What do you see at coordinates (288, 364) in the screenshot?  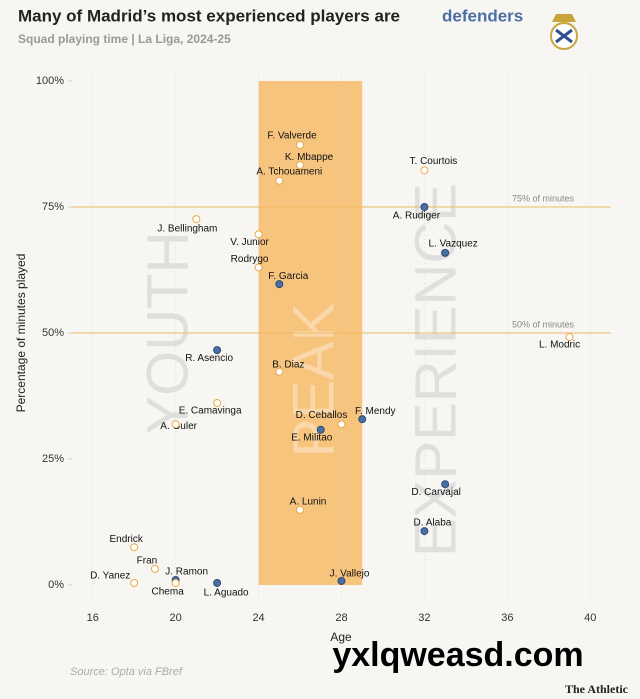 I see `player-label: B. Diaz` at bounding box center [288, 364].